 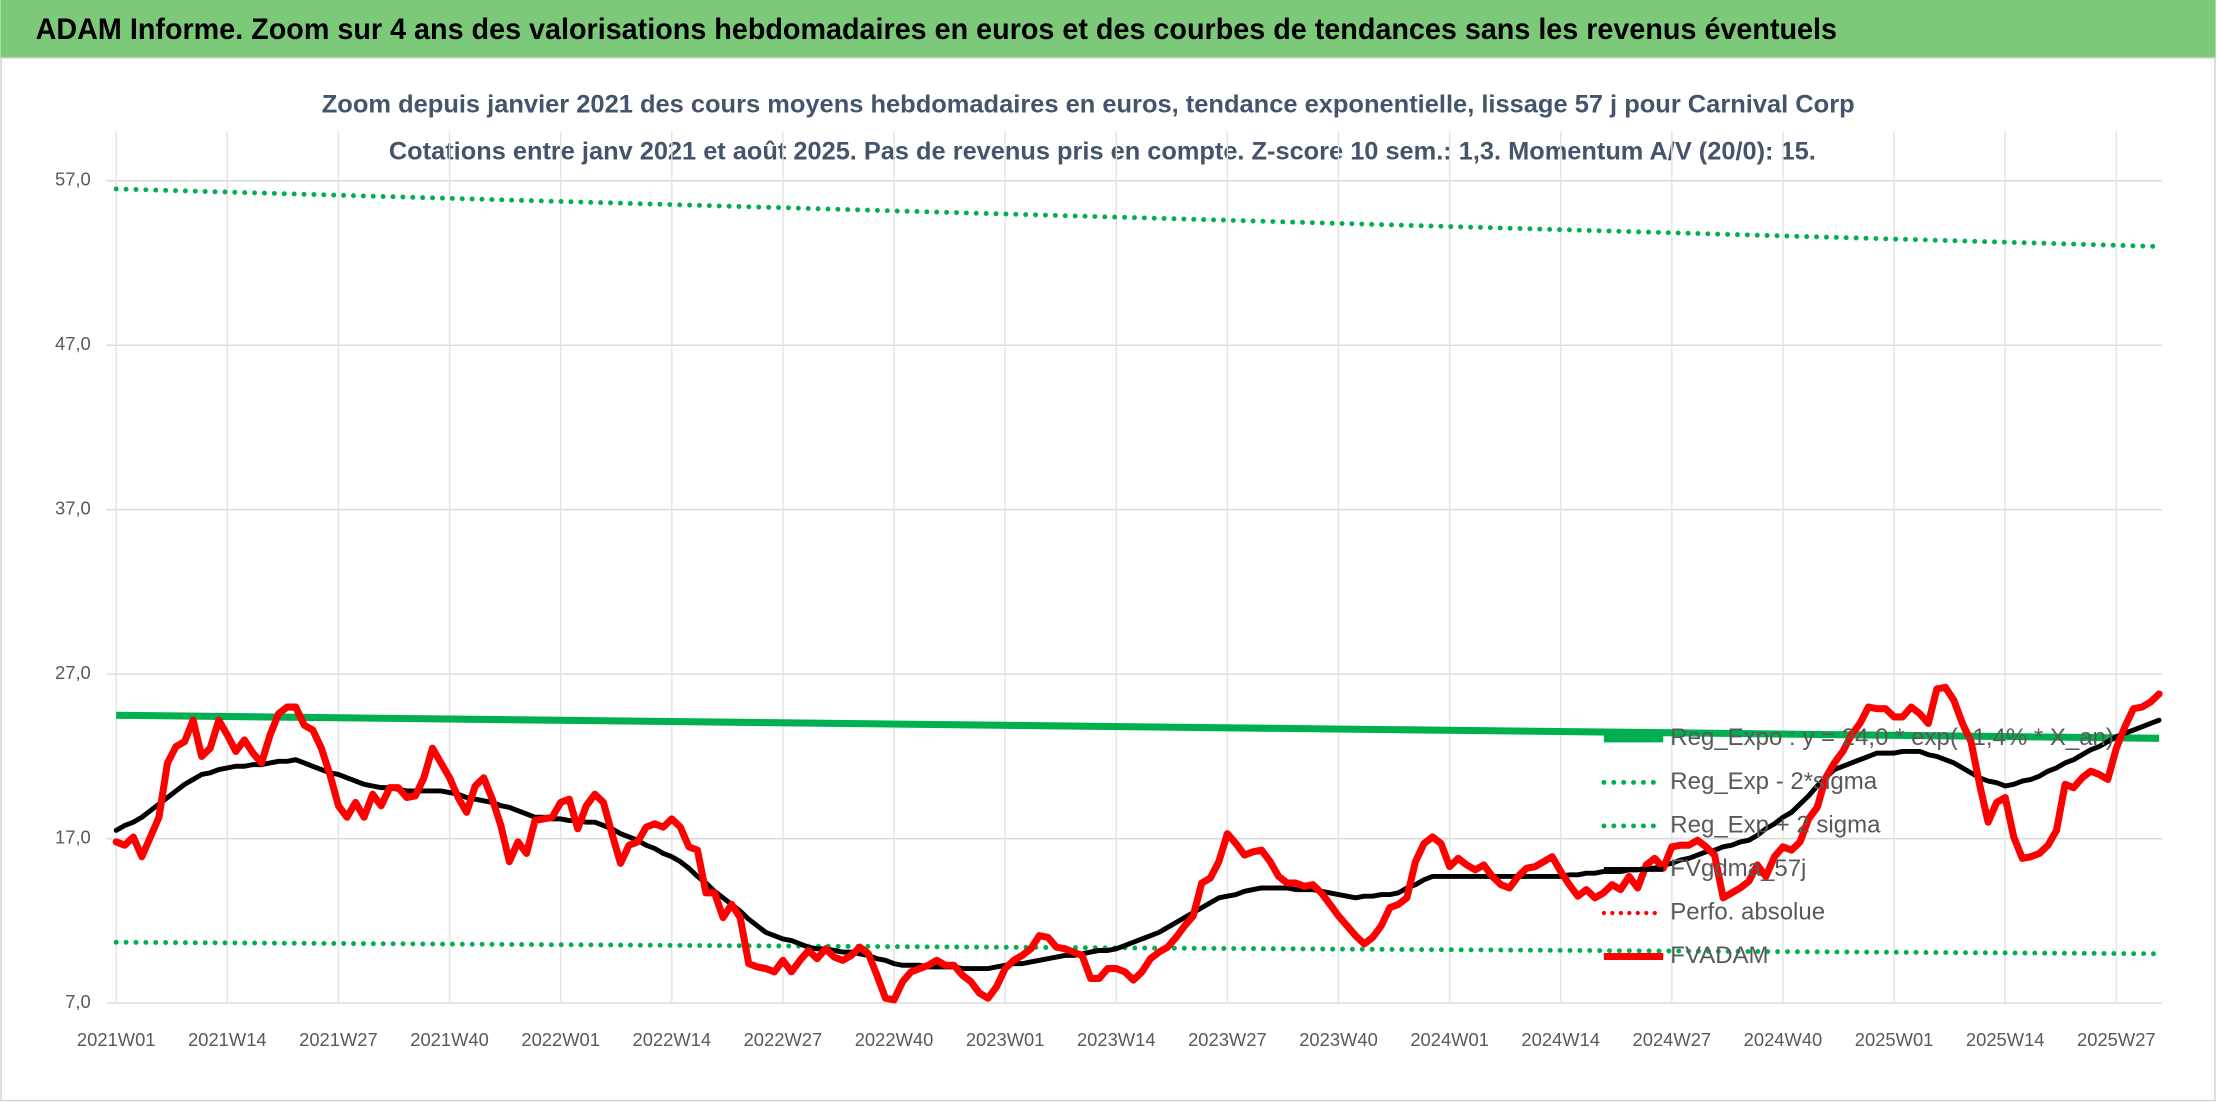 What do you see at coordinates (783, 1039) in the screenshot?
I see `x-tick-label: 2022W27` at bounding box center [783, 1039].